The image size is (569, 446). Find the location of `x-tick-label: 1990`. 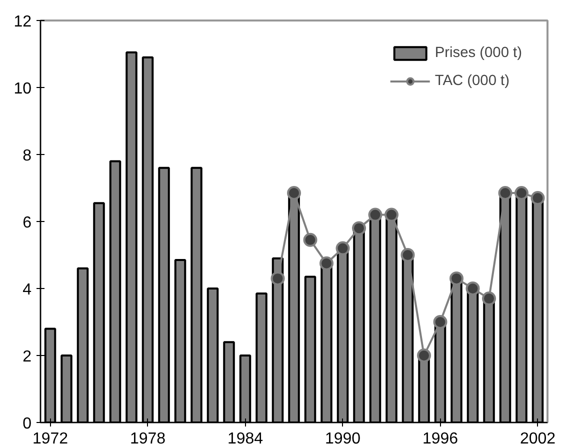

x-tick-label: 1990 is located at coordinates (342, 438).